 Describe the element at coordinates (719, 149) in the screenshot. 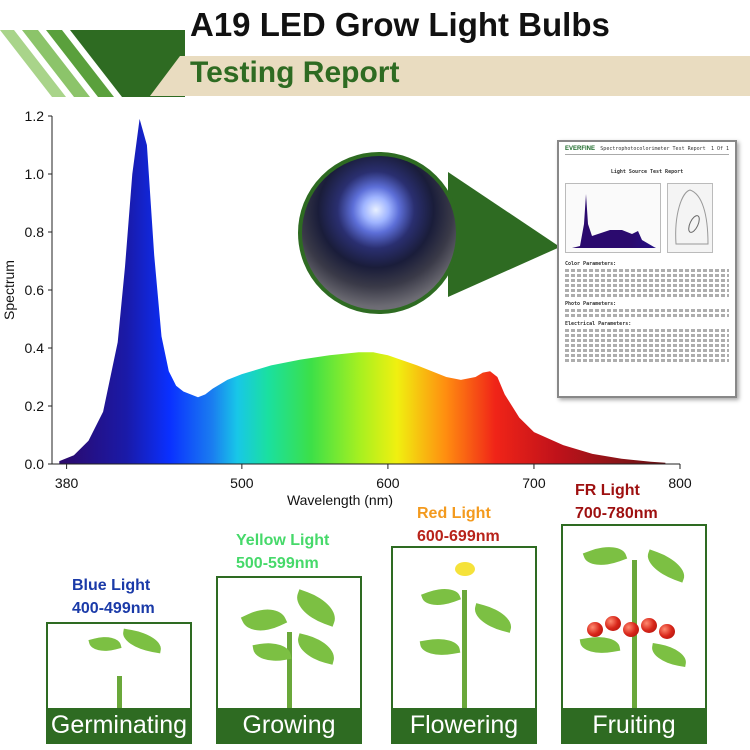

I see `report-page: 1 Of 1` at that location.